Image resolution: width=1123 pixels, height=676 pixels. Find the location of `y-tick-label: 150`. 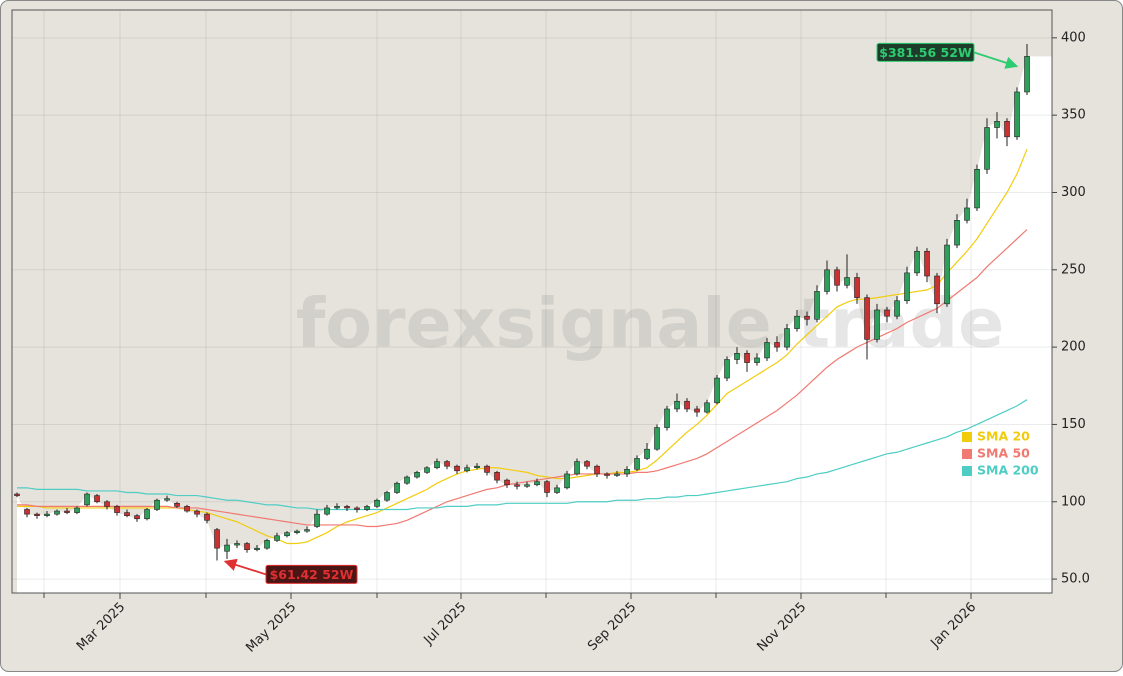

y-tick-label: 150 is located at coordinates (1073, 424).